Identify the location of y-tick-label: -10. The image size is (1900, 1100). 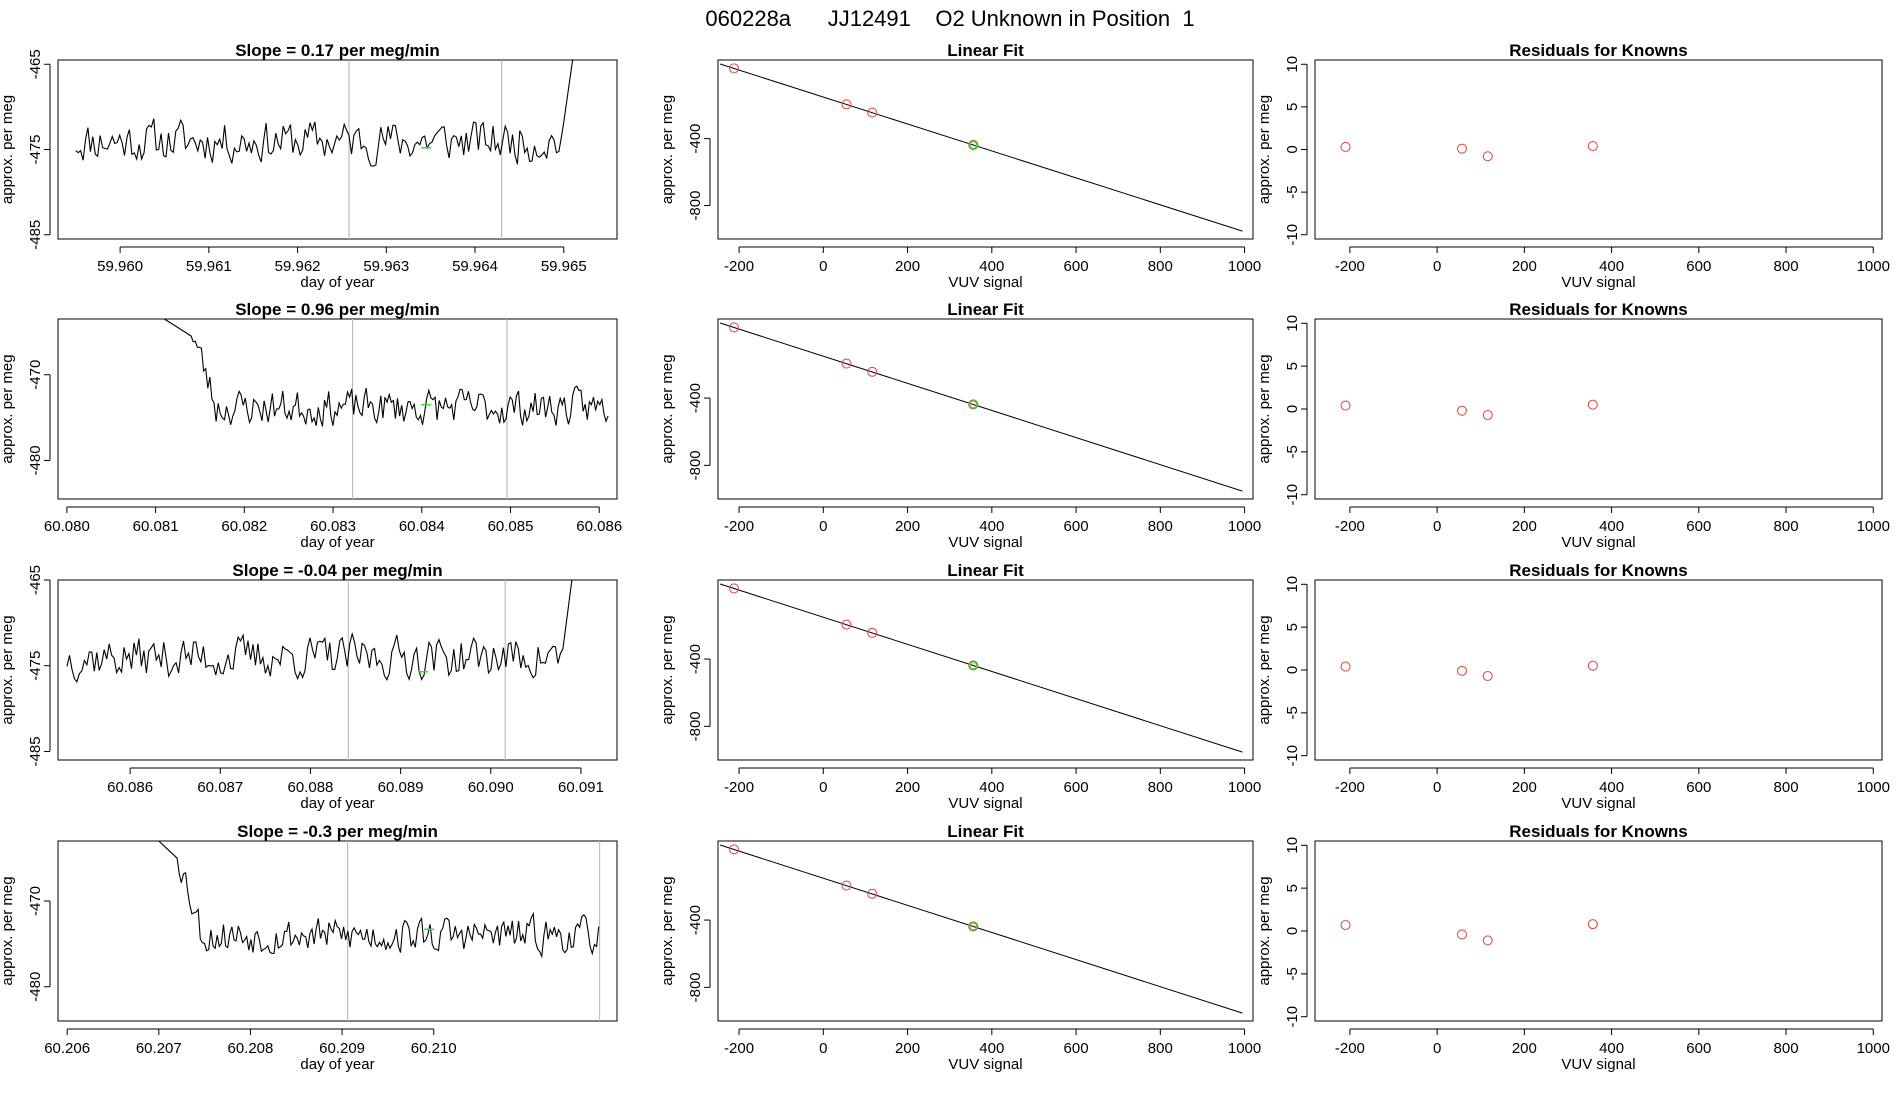
(1292, 495).